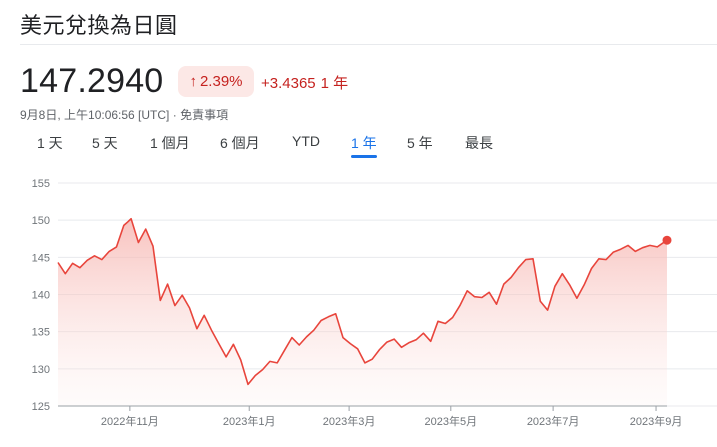 The width and height of the screenshot is (717, 447). I want to click on y-tick-label: 155, so click(41, 184).